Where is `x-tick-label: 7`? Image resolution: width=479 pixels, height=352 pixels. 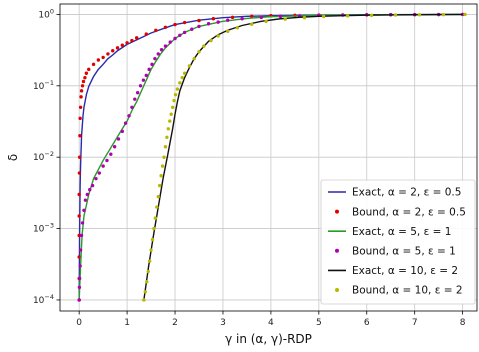
x-tick-label: 7 is located at coordinates (415, 323).